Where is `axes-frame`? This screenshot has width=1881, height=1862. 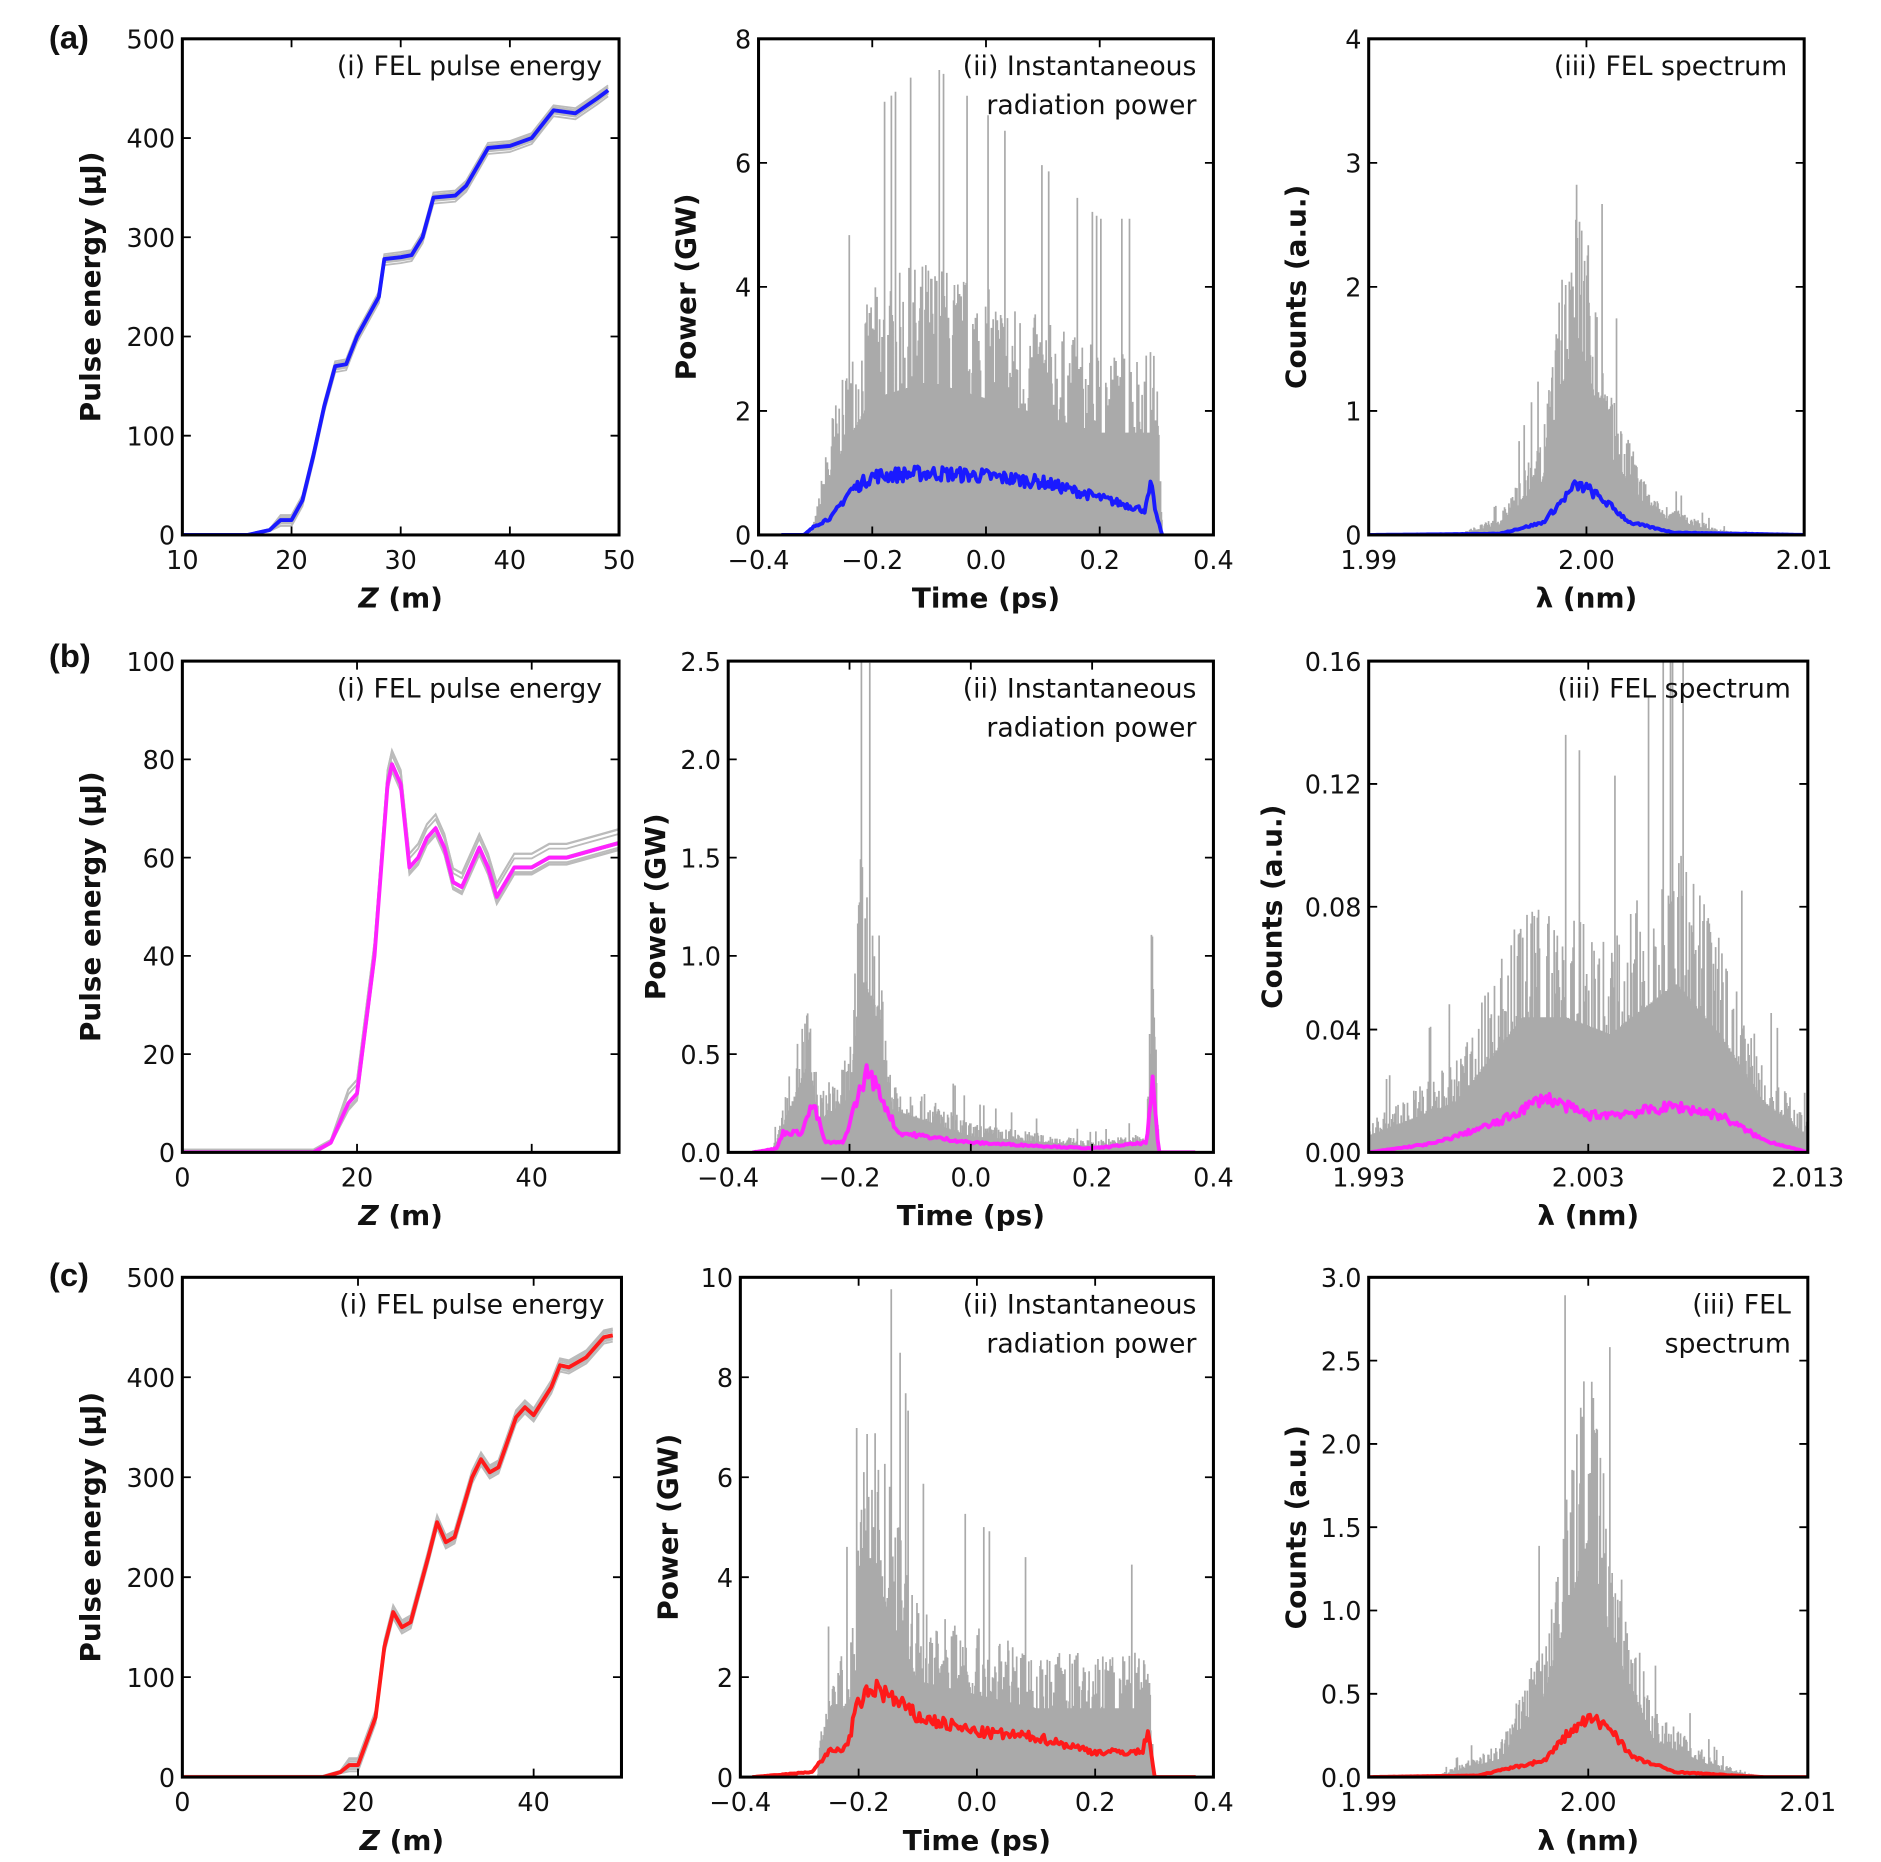 axes-frame is located at coordinates (400, 906).